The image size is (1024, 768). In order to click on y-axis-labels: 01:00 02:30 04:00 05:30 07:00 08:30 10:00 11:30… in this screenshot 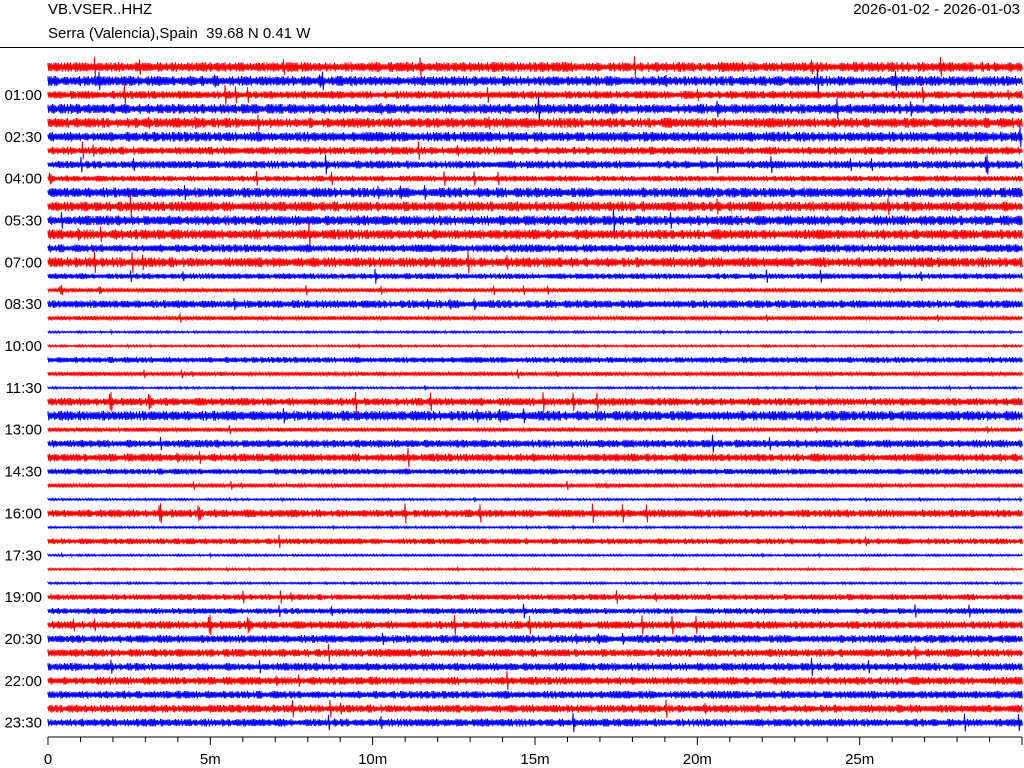, I will do `click(23, 409)`.